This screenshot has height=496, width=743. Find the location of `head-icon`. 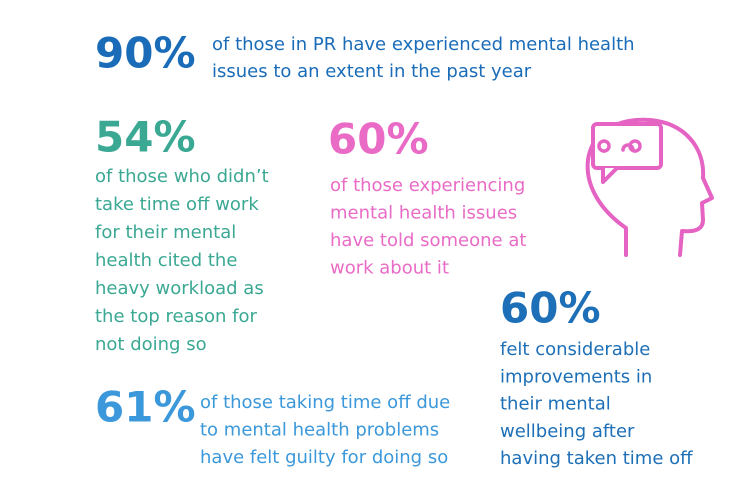

head-icon is located at coordinates (649, 187).